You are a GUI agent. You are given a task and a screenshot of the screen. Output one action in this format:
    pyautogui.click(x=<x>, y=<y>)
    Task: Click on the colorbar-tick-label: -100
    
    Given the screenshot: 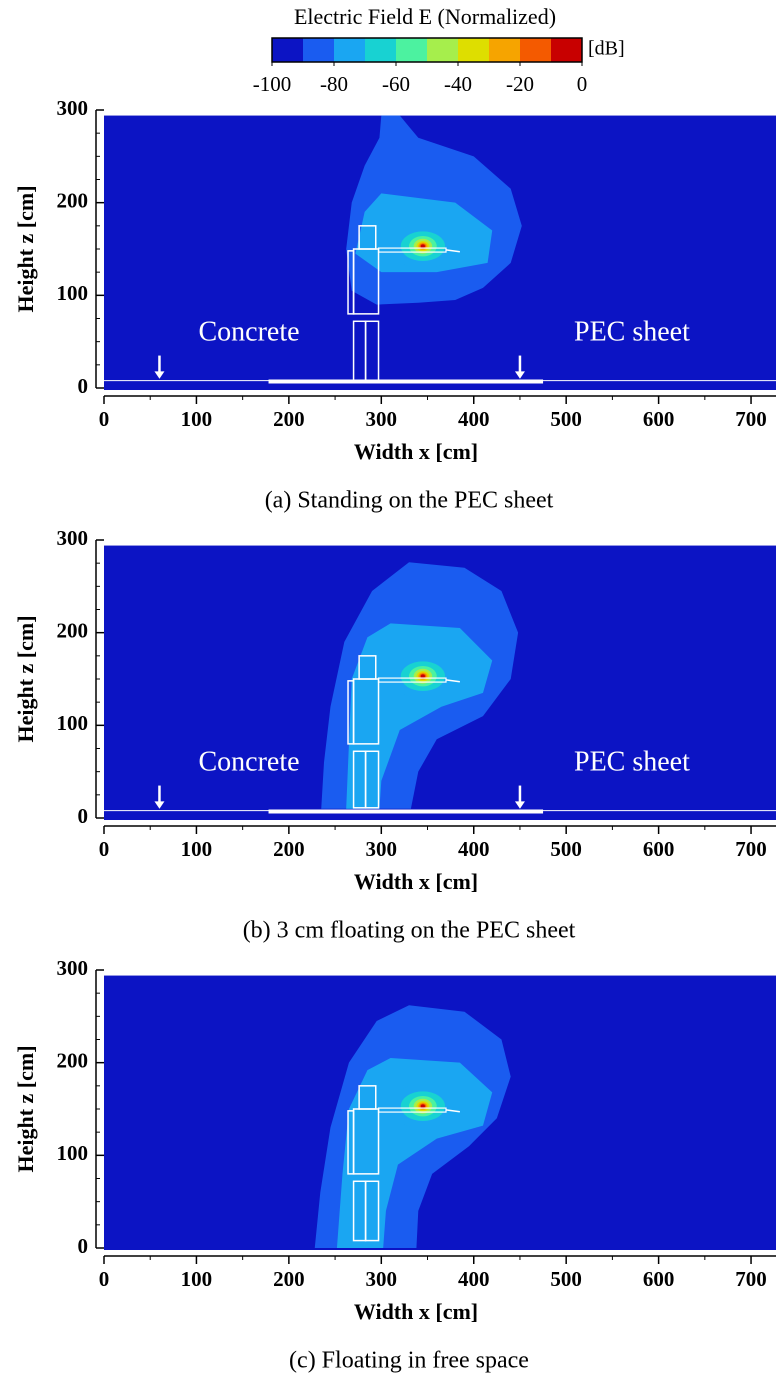 What is the action you would take?
    pyautogui.click(x=272, y=84)
    